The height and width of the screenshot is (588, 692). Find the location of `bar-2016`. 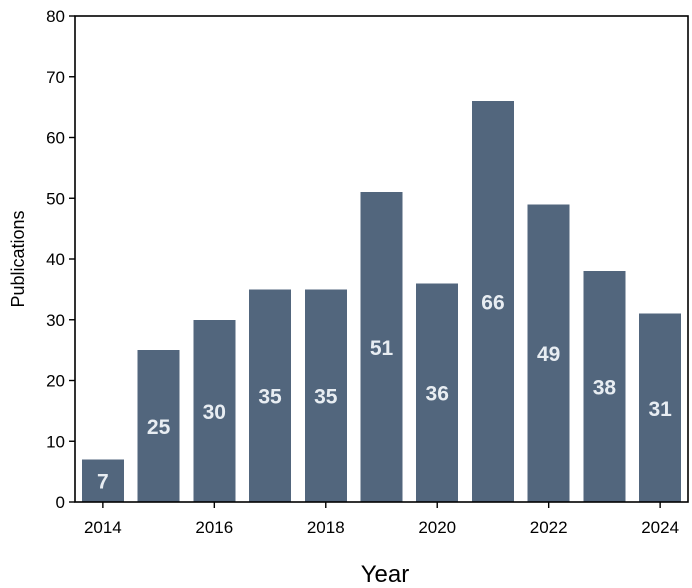

bar-2016 is located at coordinates (214, 410).